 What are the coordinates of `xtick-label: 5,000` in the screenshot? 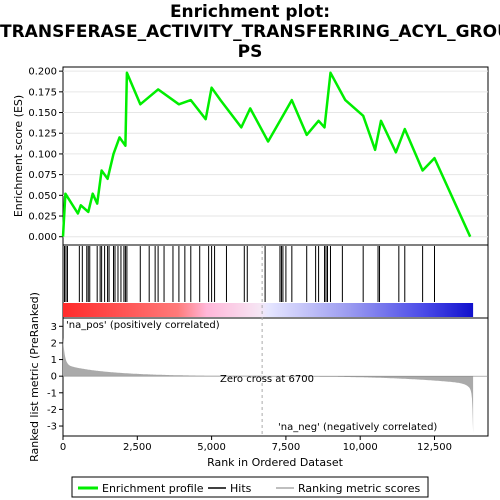 It's located at (211, 447).